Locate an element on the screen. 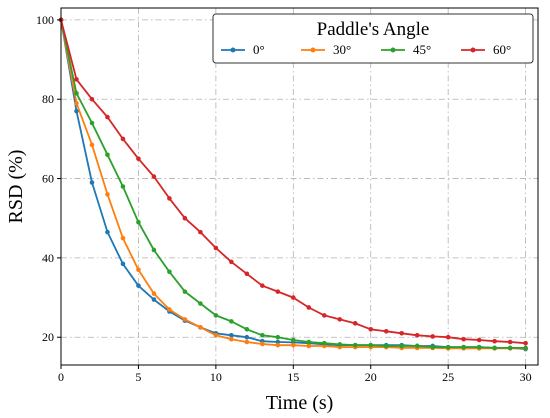  x-tick-label: 0 is located at coordinates (61, 377).